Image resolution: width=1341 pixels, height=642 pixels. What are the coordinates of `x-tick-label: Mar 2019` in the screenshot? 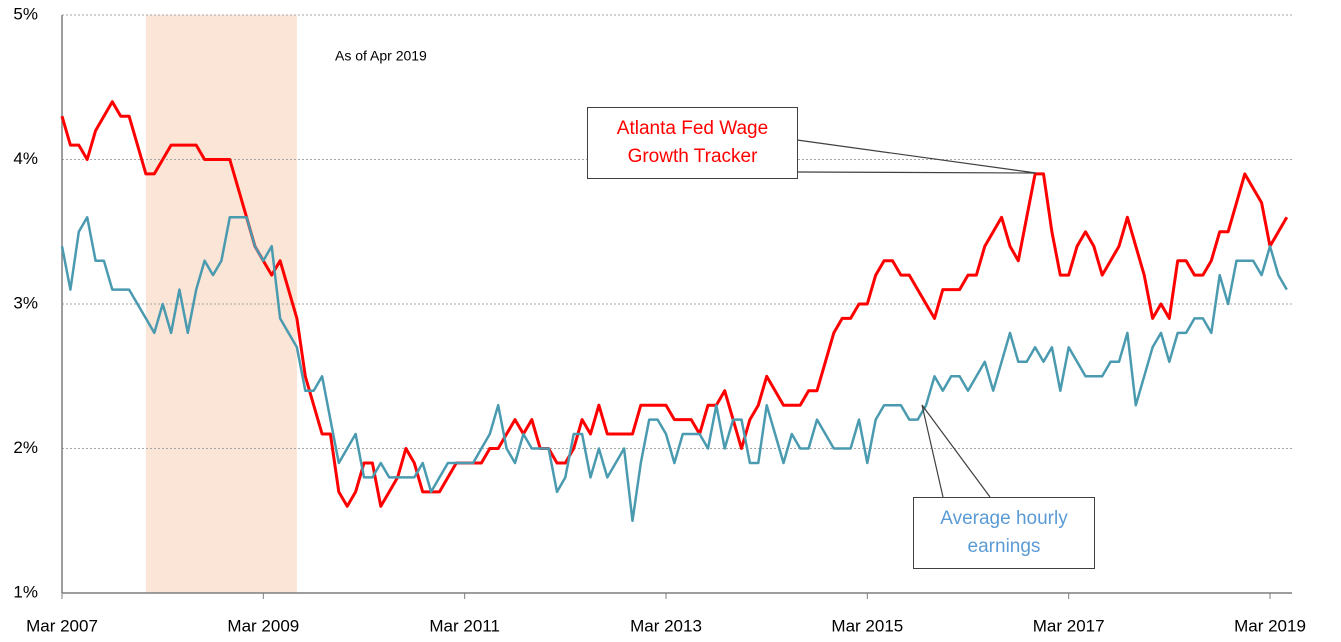 It's located at (1270, 625).